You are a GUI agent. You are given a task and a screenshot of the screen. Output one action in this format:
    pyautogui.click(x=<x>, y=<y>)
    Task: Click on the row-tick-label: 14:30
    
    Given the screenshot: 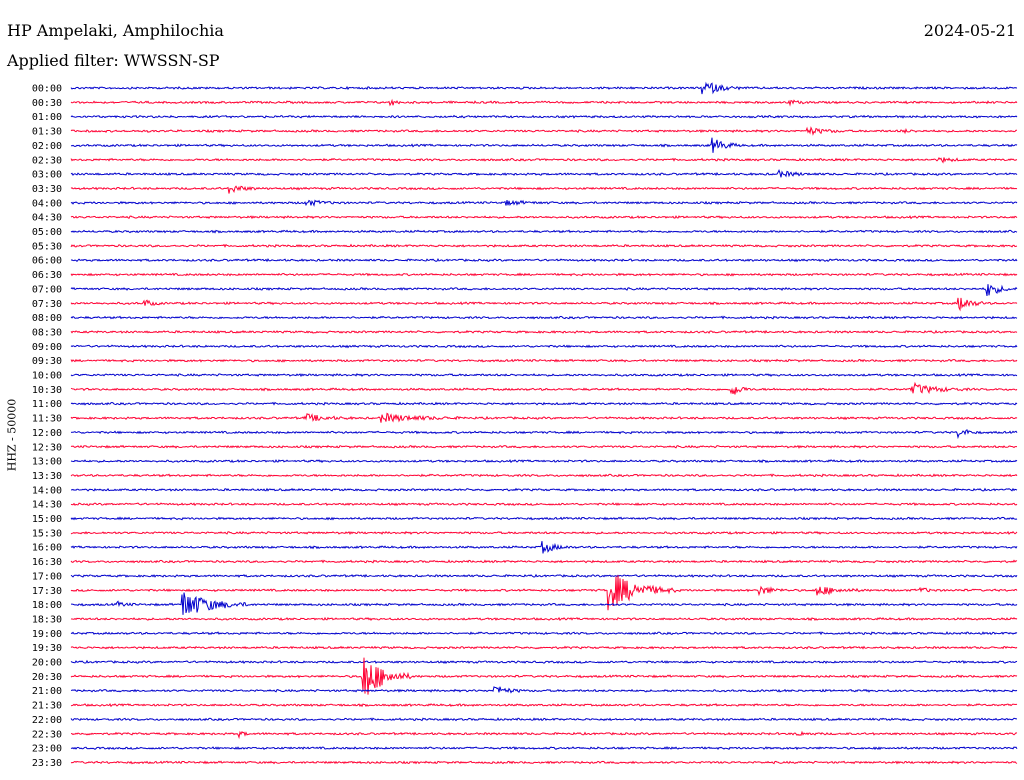 What is the action you would take?
    pyautogui.click(x=47, y=505)
    